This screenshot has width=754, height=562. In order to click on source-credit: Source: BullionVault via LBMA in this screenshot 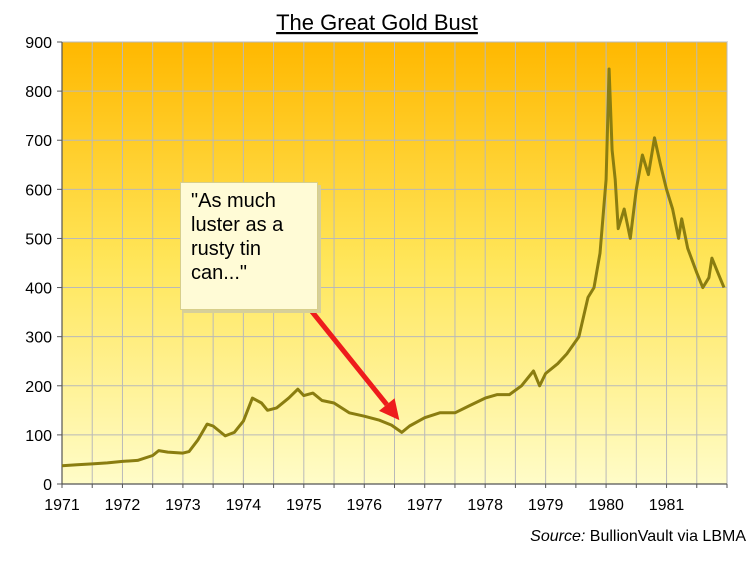, I will do `click(593, 537)`.